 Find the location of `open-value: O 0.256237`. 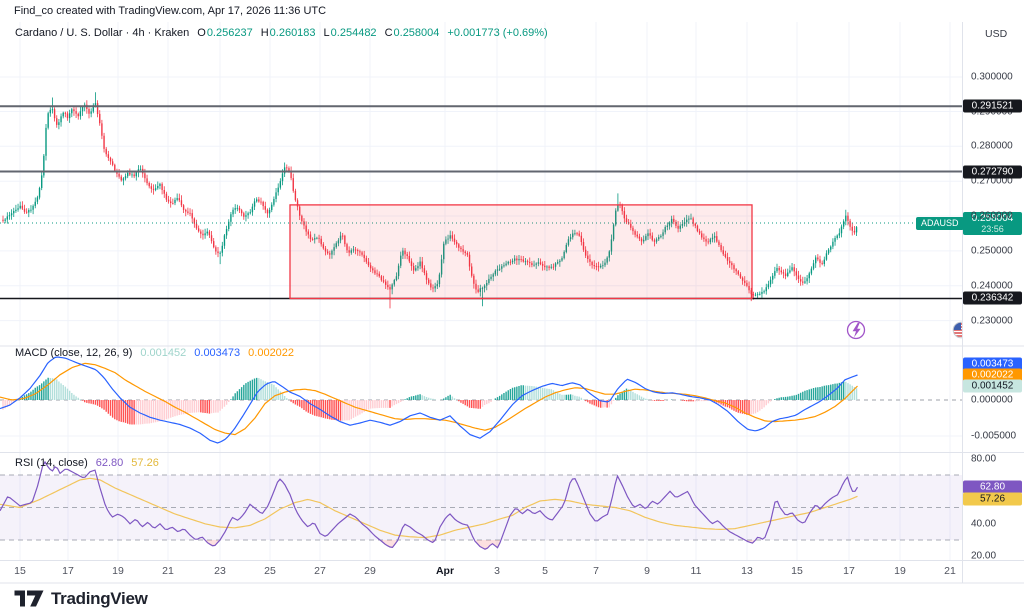

open-value: O 0.256237 is located at coordinates (225, 33).